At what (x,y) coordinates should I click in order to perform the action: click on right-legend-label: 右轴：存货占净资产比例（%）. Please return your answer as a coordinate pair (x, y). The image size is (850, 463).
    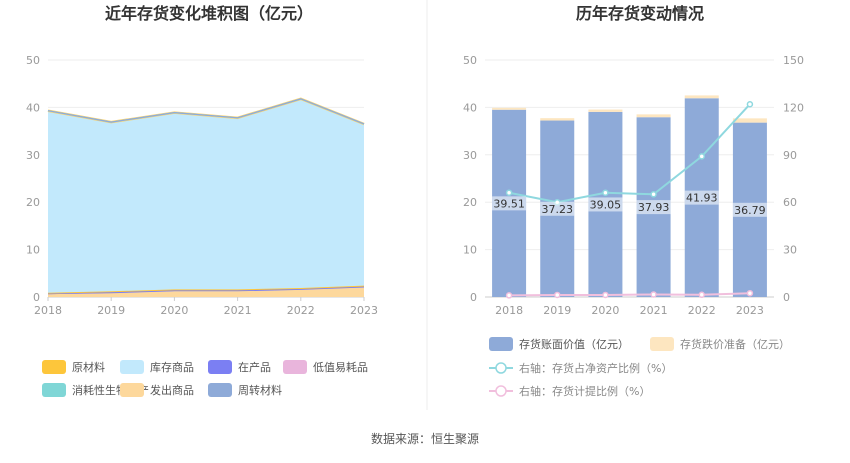
    Looking at the image, I should click on (595, 368).